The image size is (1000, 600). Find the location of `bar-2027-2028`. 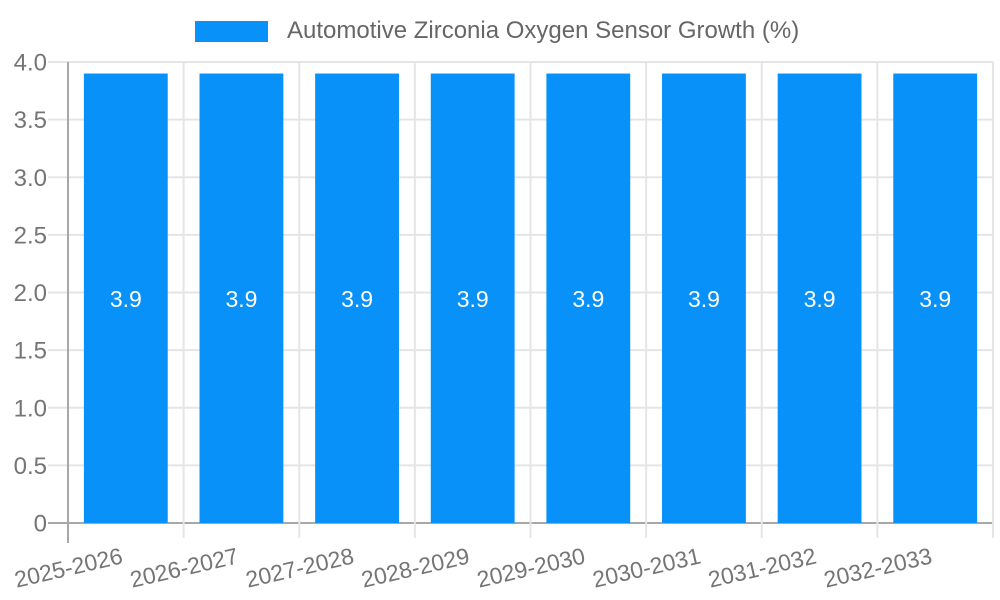

bar-2027-2028 is located at coordinates (357, 298).